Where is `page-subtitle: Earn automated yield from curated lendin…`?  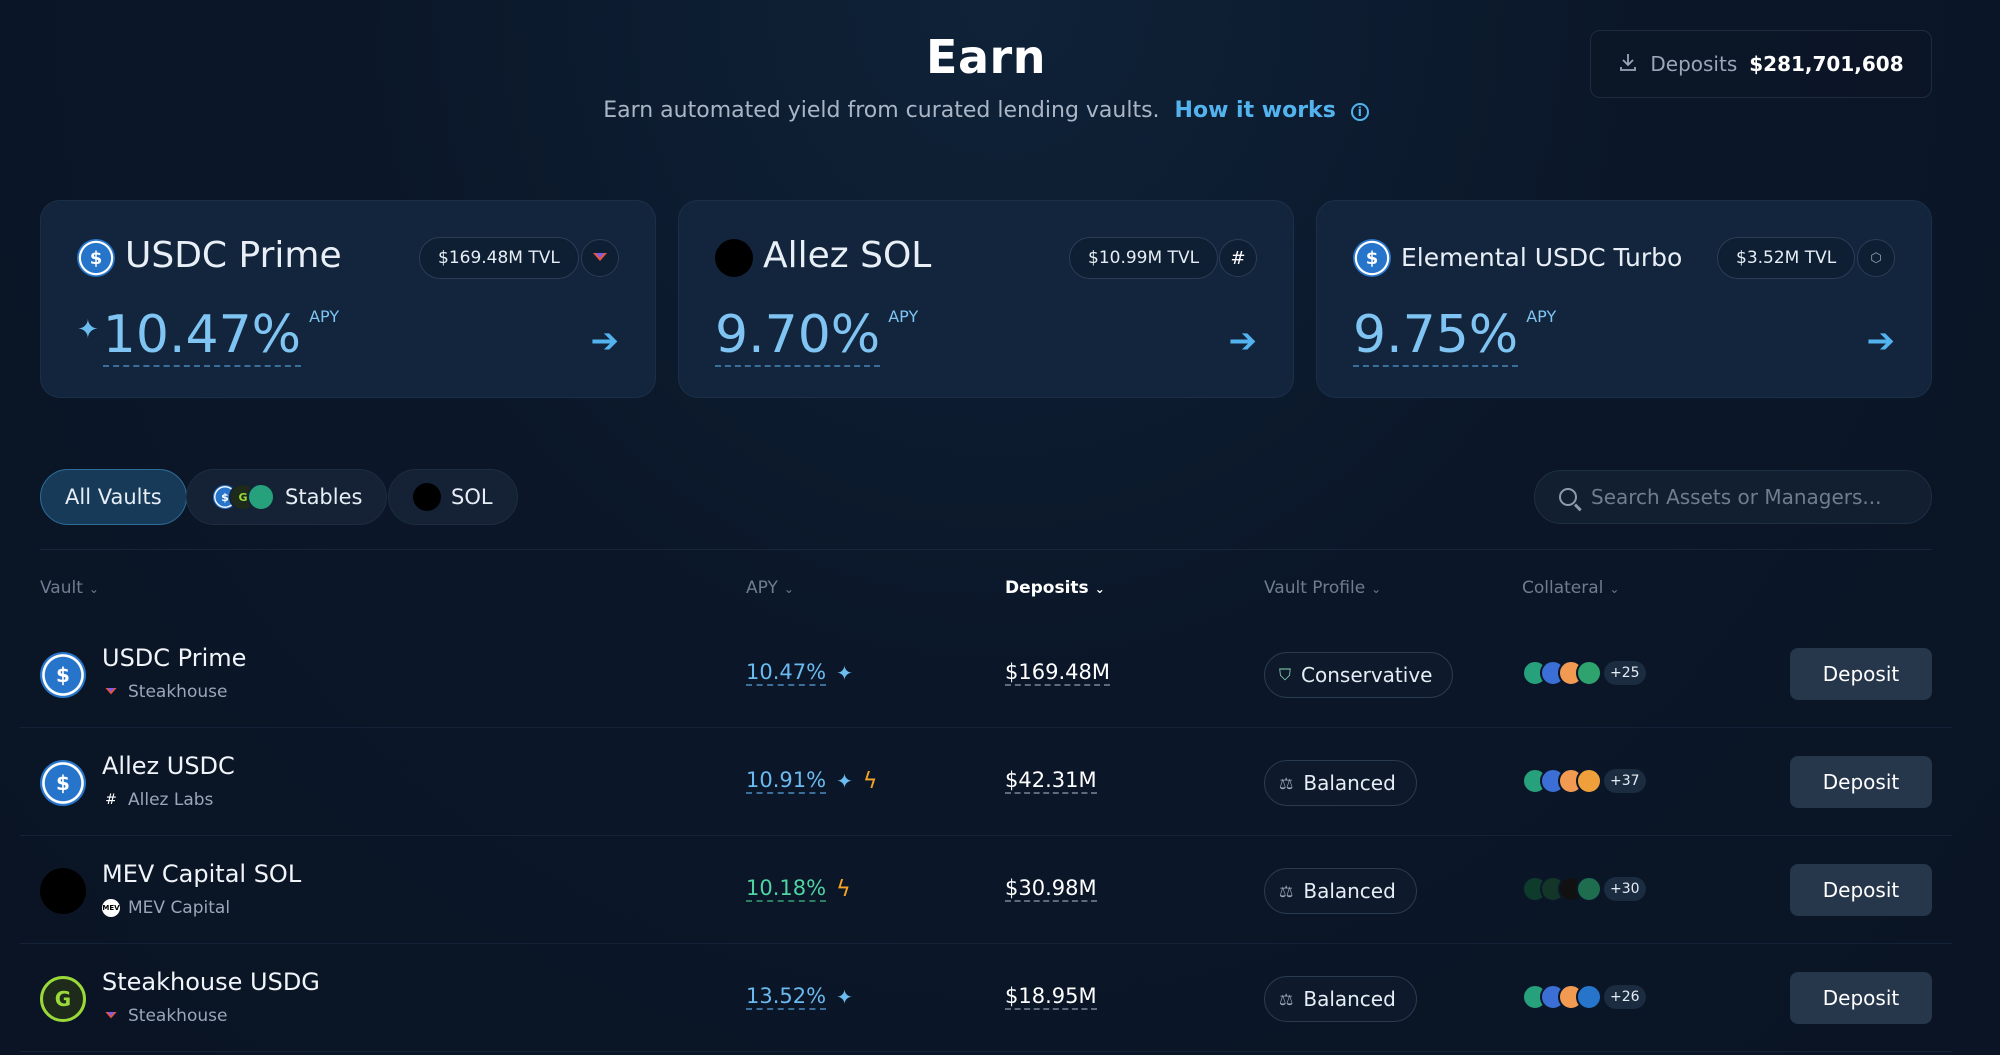
page-subtitle: Earn automated yield from curated lendin… is located at coordinates (986, 110).